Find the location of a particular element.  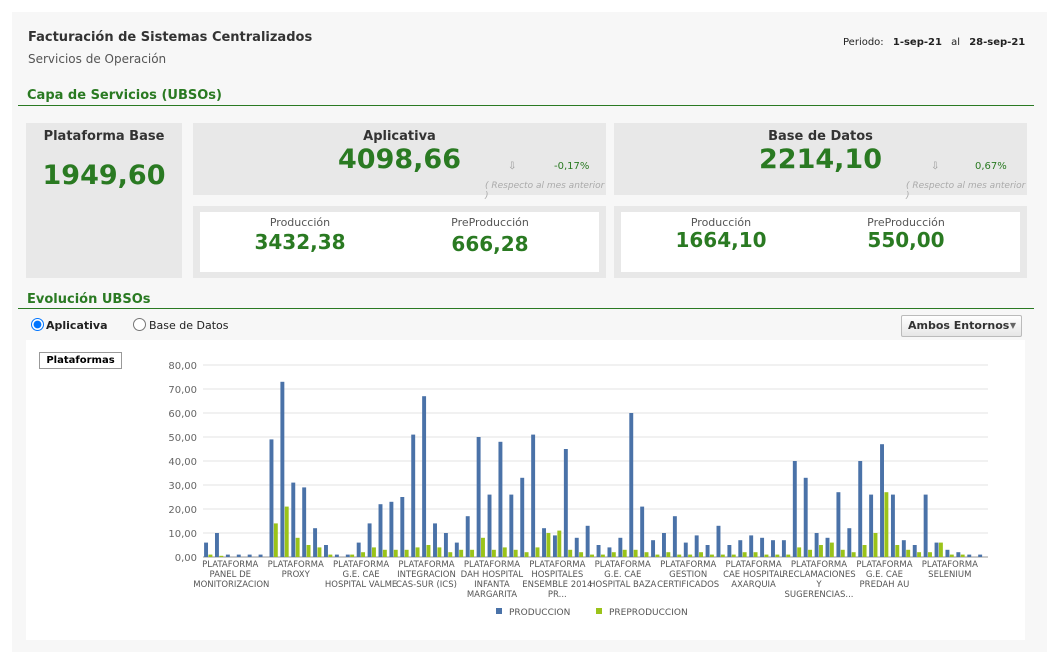

button-plataformas: Plataformas is located at coordinates (80, 360).